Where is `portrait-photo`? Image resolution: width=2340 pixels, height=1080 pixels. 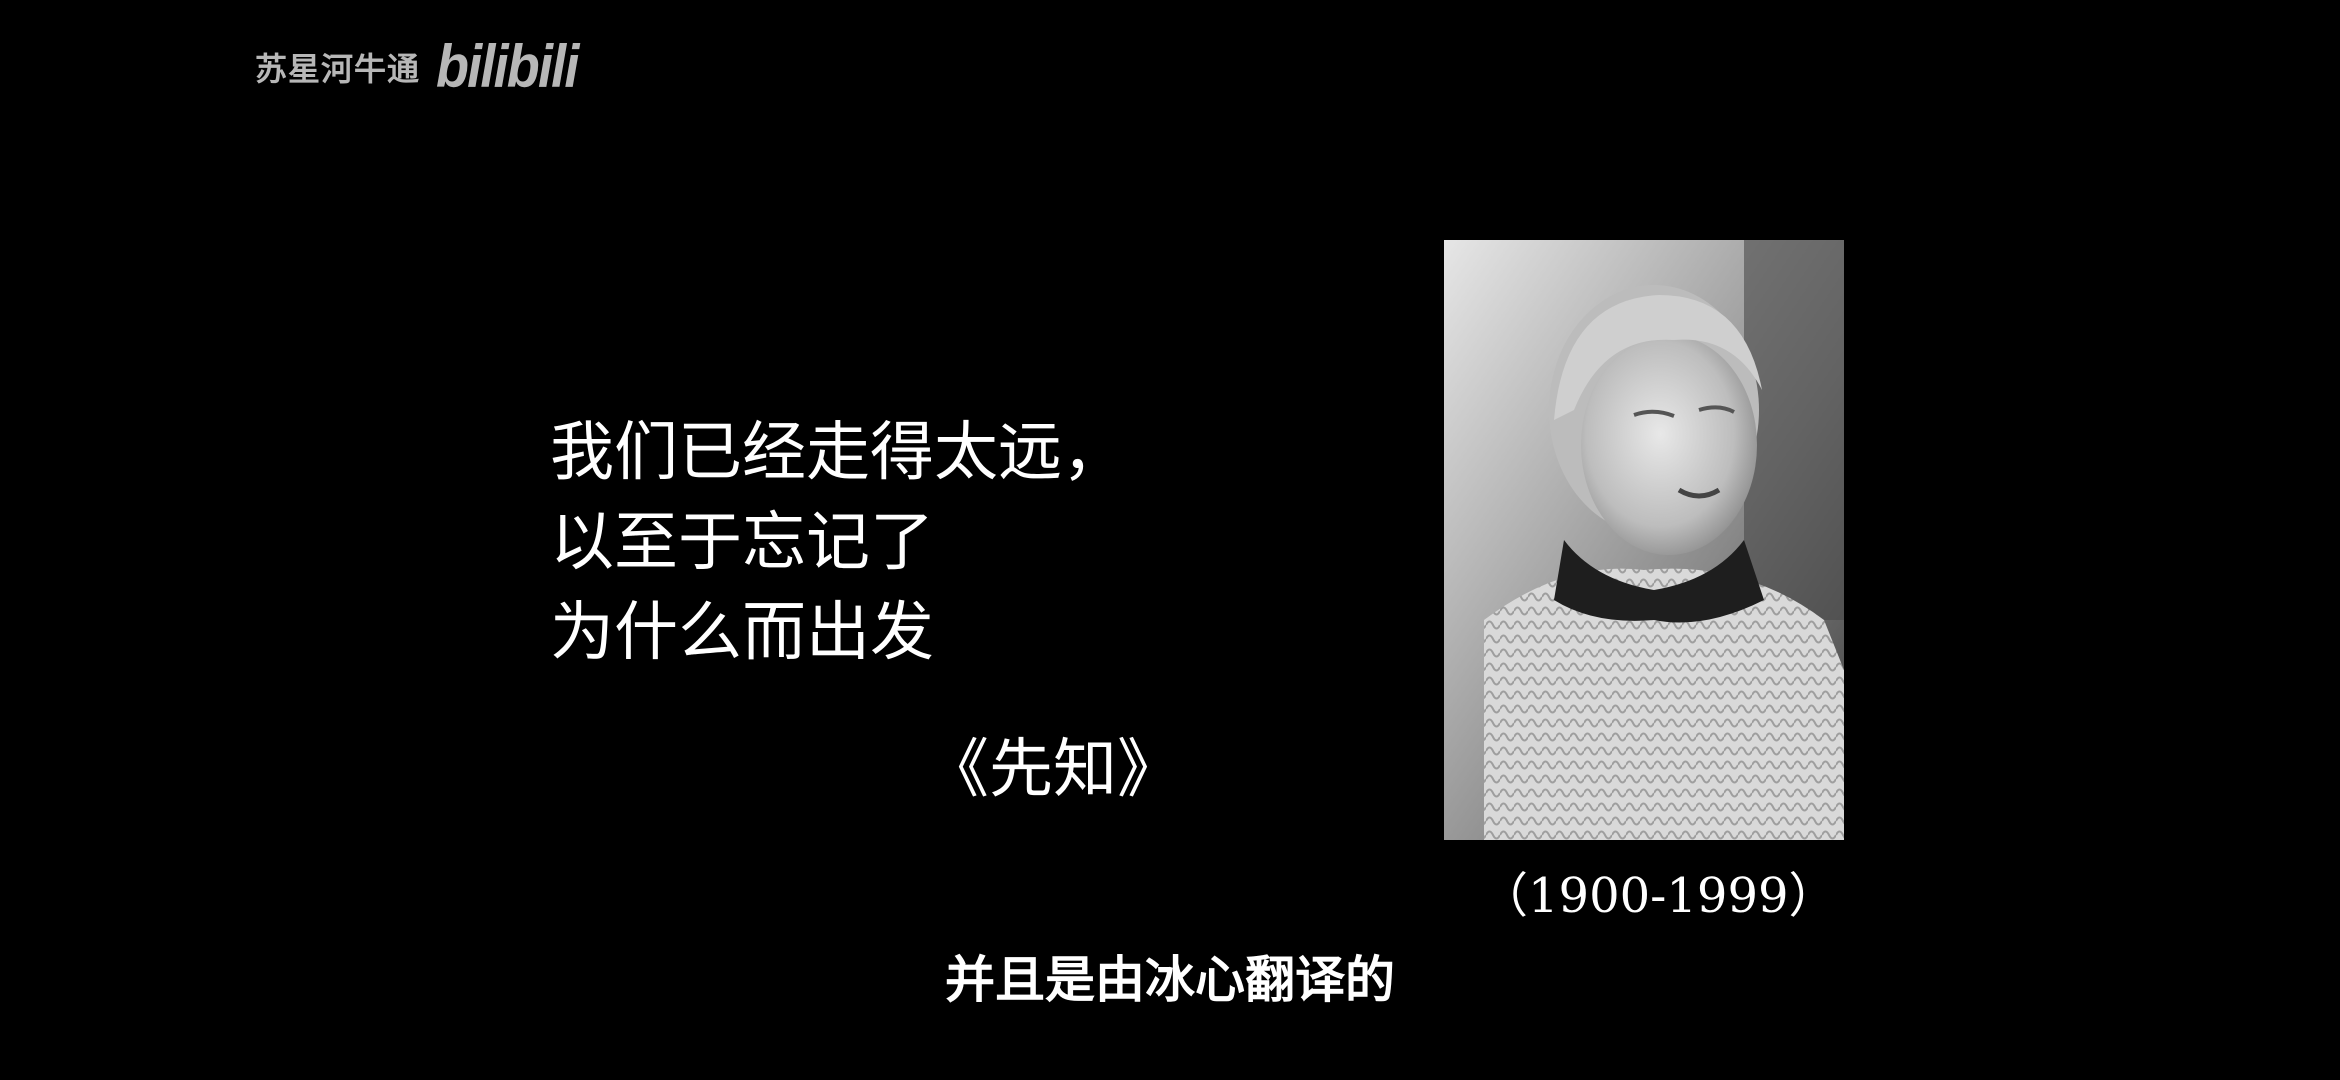
portrait-photo is located at coordinates (1644, 540).